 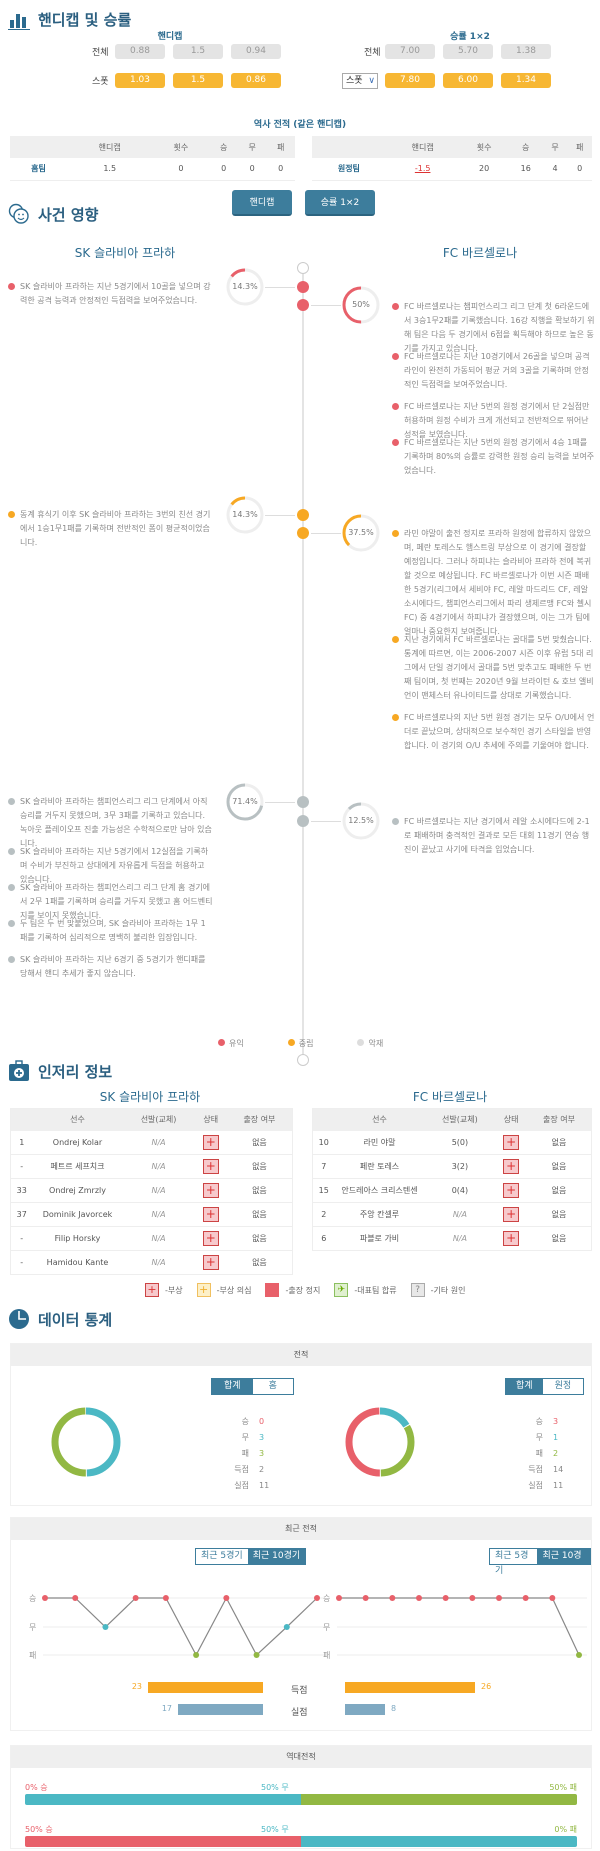 What do you see at coordinates (245, 801) in the screenshot?
I see `percentage: 71.4%` at bounding box center [245, 801].